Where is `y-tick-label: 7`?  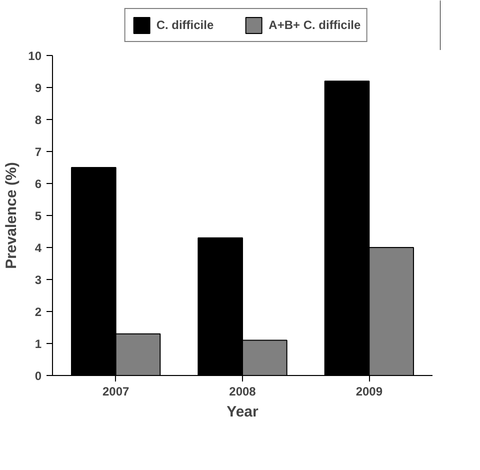
y-tick-label: 7 is located at coordinates (38, 152).